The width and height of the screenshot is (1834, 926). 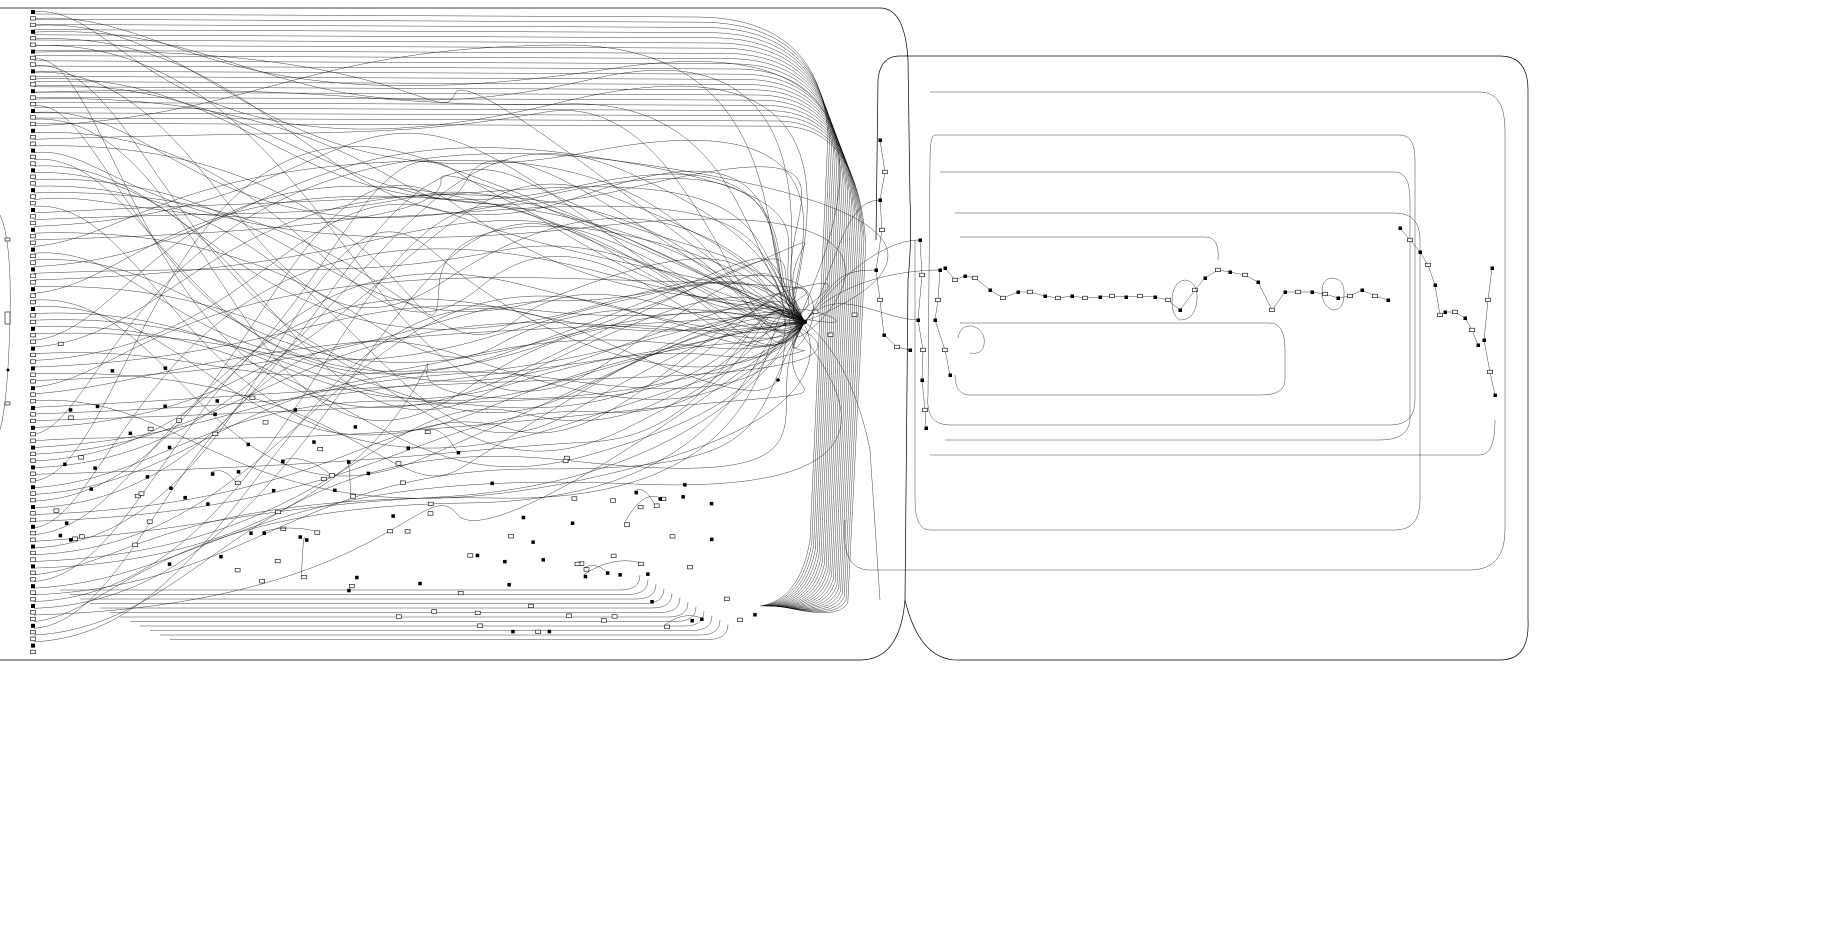 I want to click on hub-edge, so click(x=842, y=461).